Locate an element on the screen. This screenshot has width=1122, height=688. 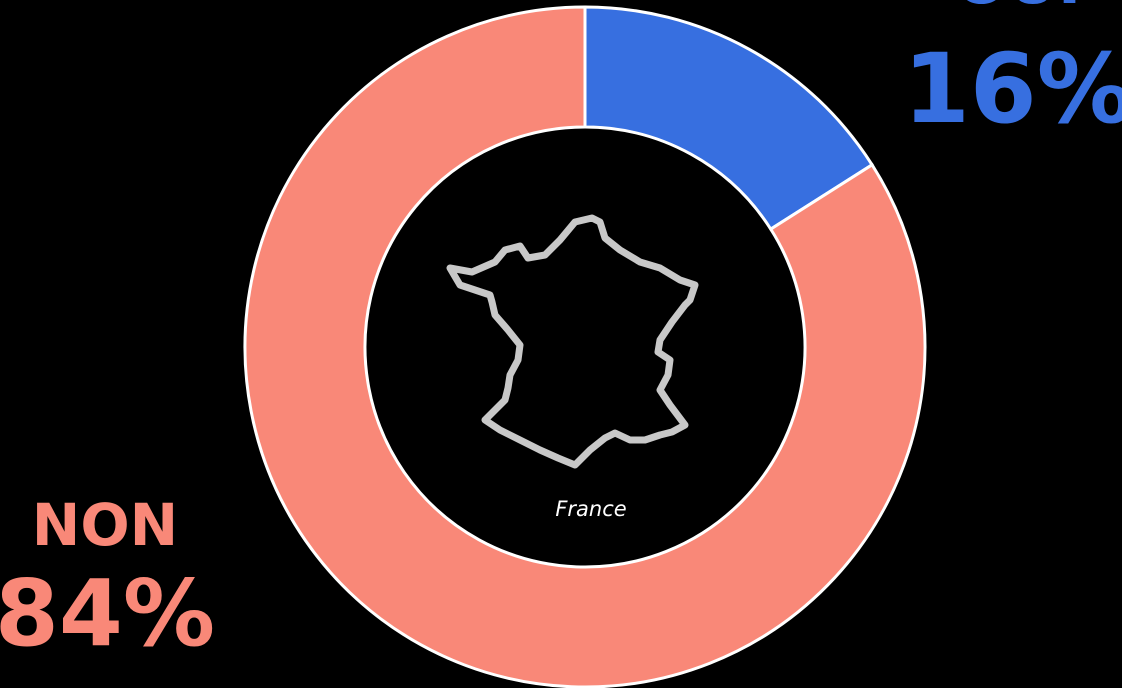
value-label: 16% is located at coordinates (1012, 89).